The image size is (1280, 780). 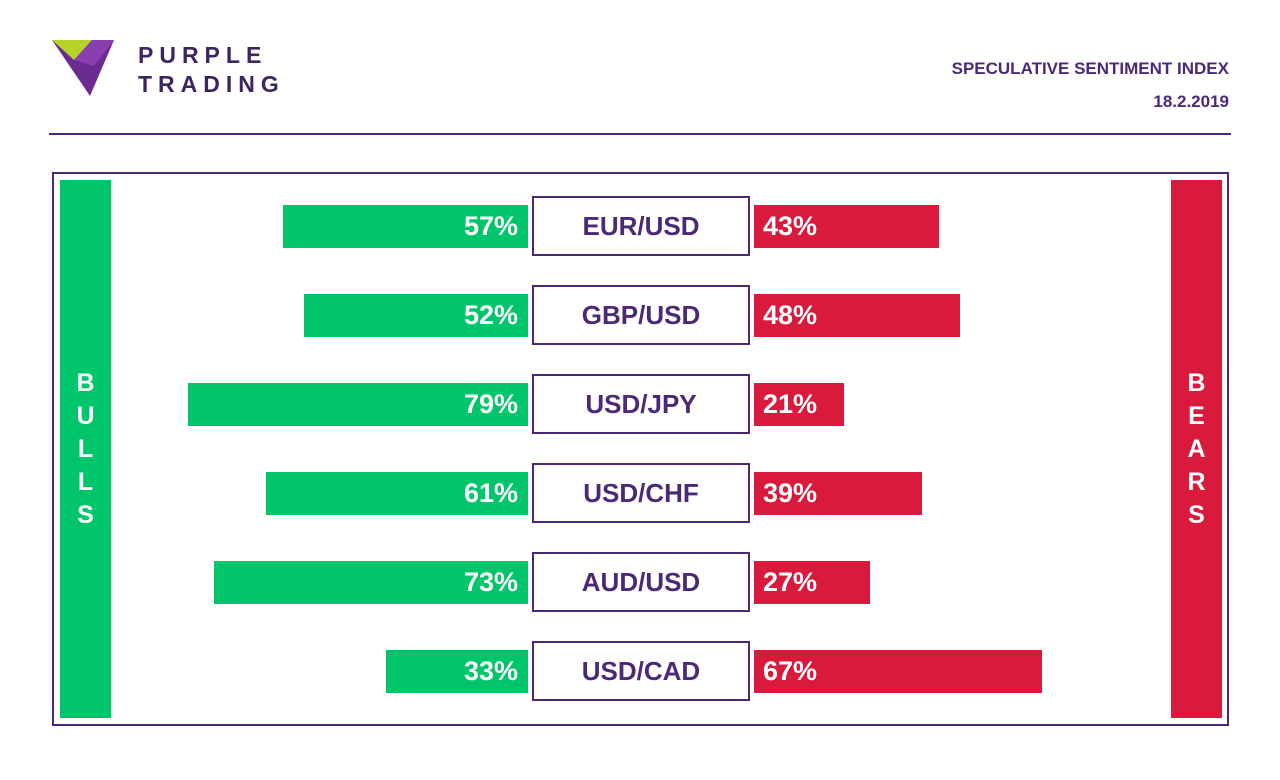 I want to click on sentiment-row: 33% 67% USD/CAD, so click(x=640, y=671).